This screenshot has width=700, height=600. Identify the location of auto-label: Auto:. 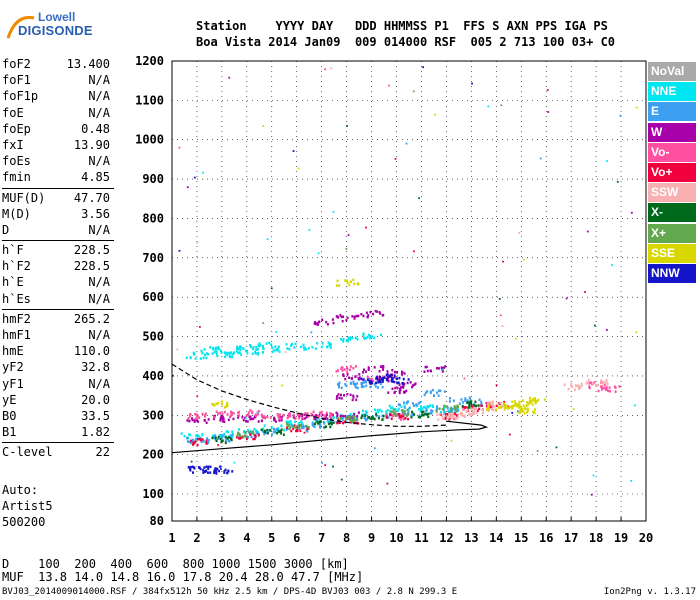
(20, 490).